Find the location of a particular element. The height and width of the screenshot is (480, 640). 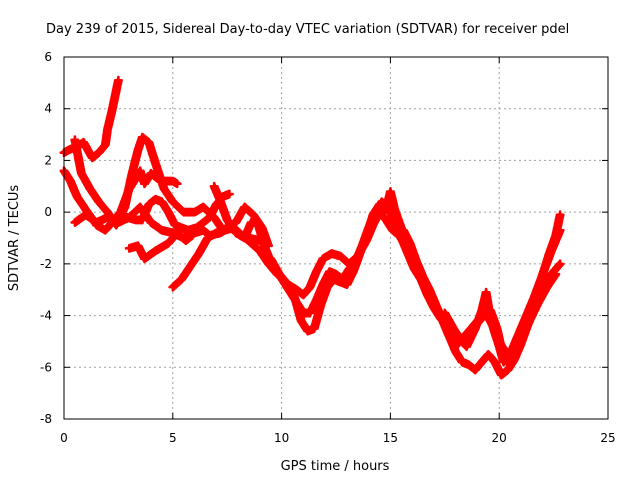

y-tick-label: -4 is located at coordinates (46, 316).